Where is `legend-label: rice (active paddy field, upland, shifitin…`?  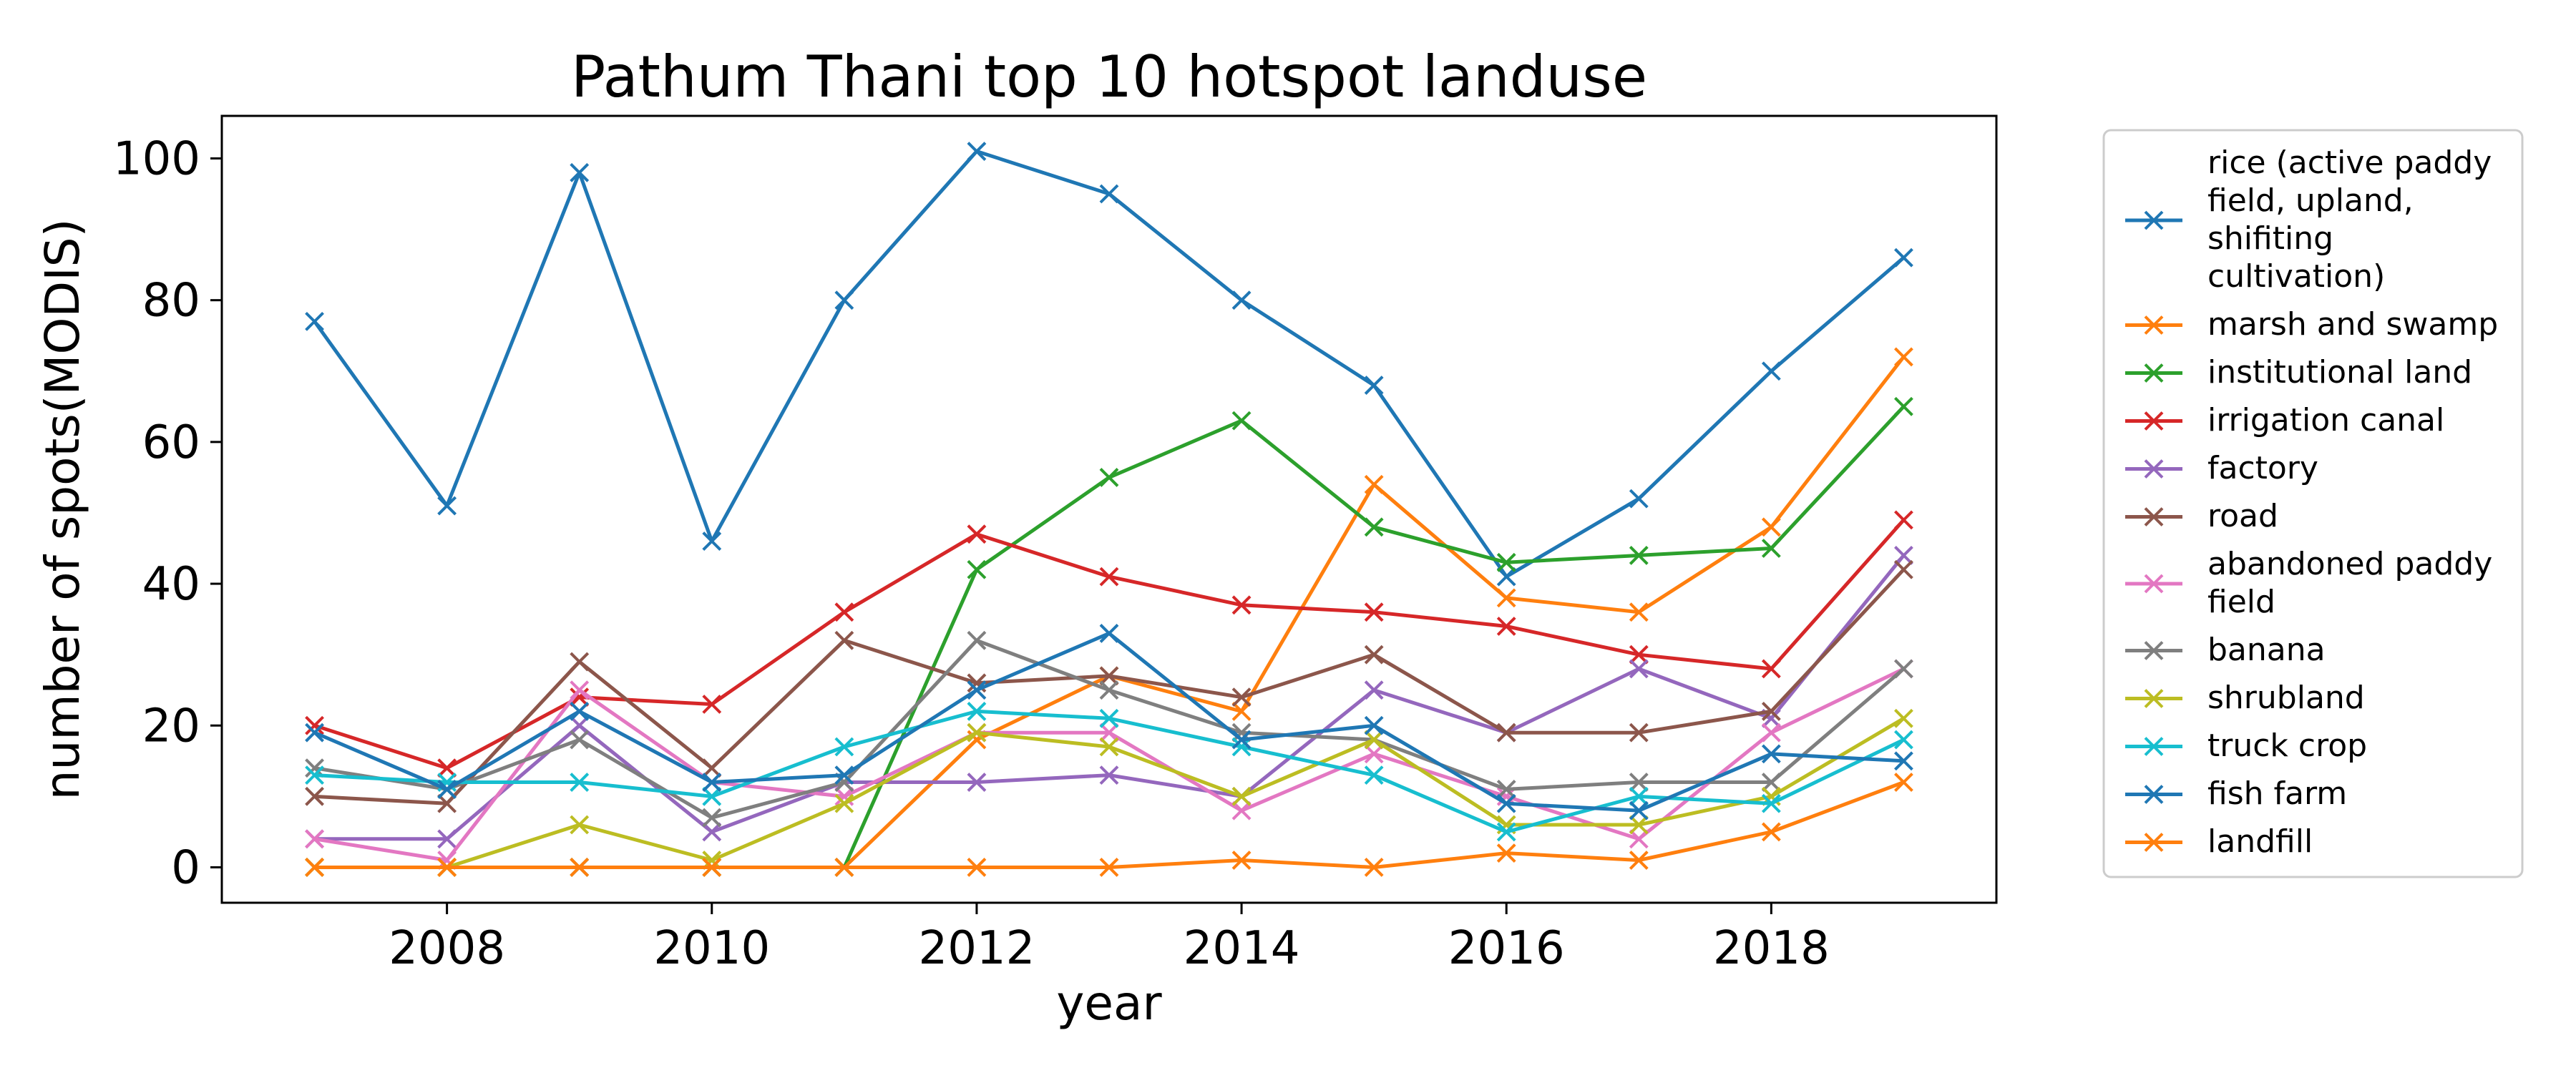
legend-label: rice (active paddy field, upland, shifitin… is located at coordinates (2349, 219).